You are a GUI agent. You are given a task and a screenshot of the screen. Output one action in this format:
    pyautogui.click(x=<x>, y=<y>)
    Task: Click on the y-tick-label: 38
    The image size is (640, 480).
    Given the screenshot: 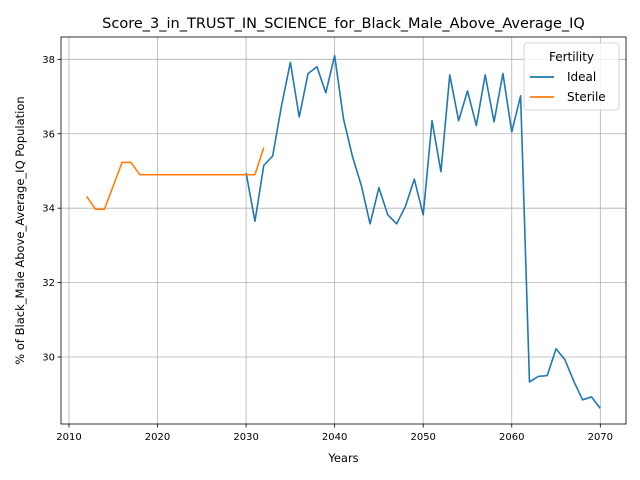 What is the action you would take?
    pyautogui.click(x=48, y=60)
    